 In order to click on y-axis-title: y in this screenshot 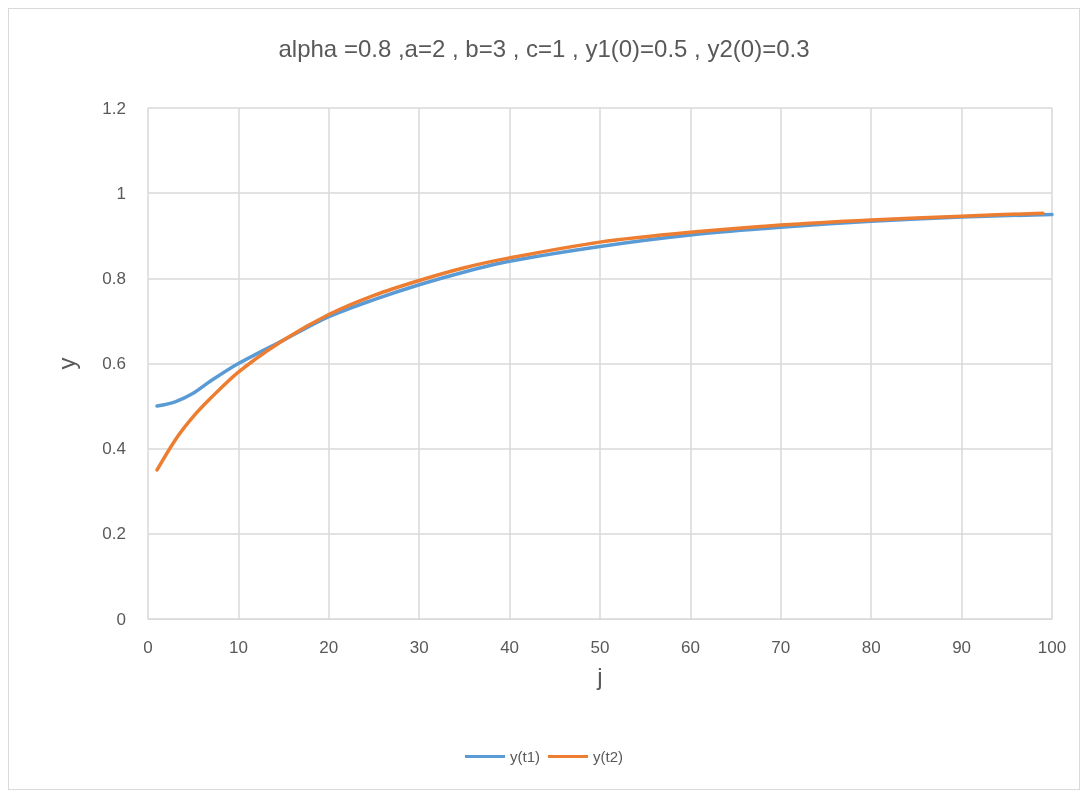, I will do `click(66, 363)`.